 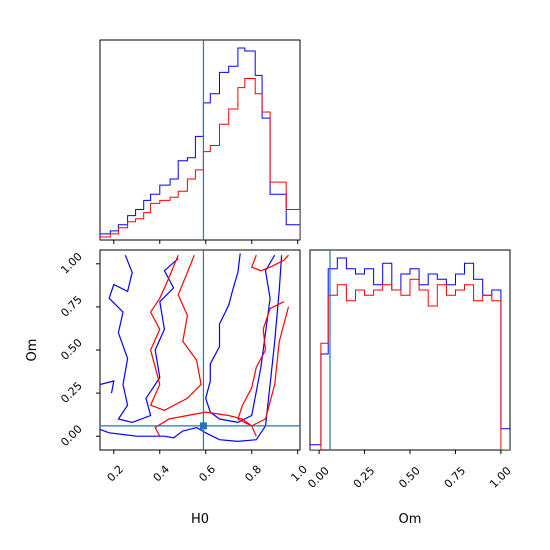 I want to click on hist-H0-series-1-step, so click(x=200, y=143).